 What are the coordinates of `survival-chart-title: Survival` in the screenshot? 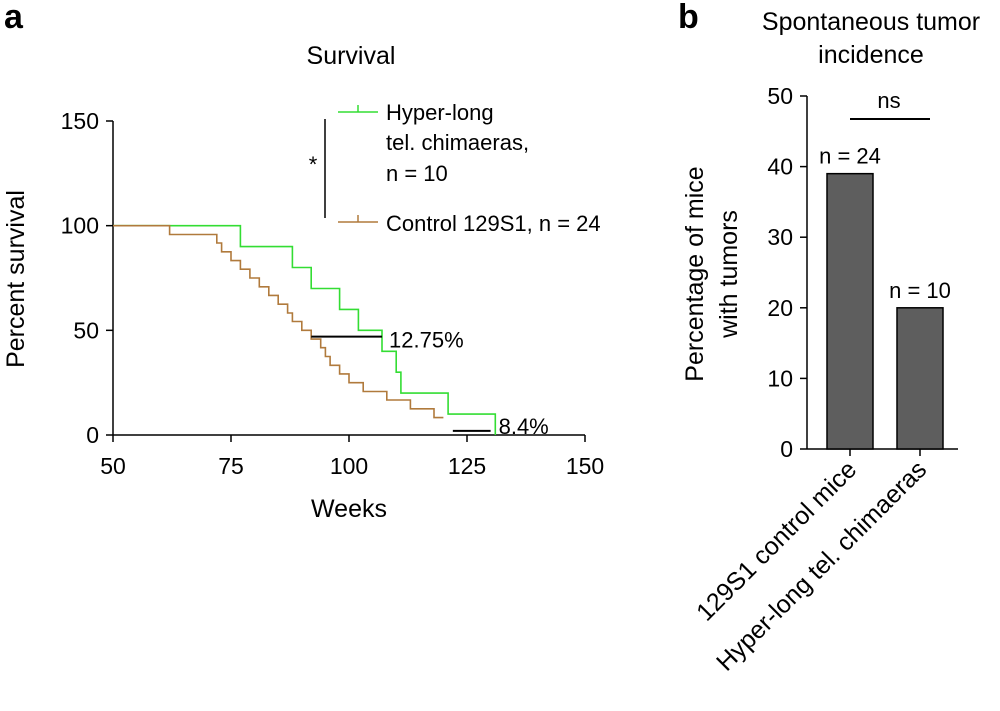 It's located at (351, 56).